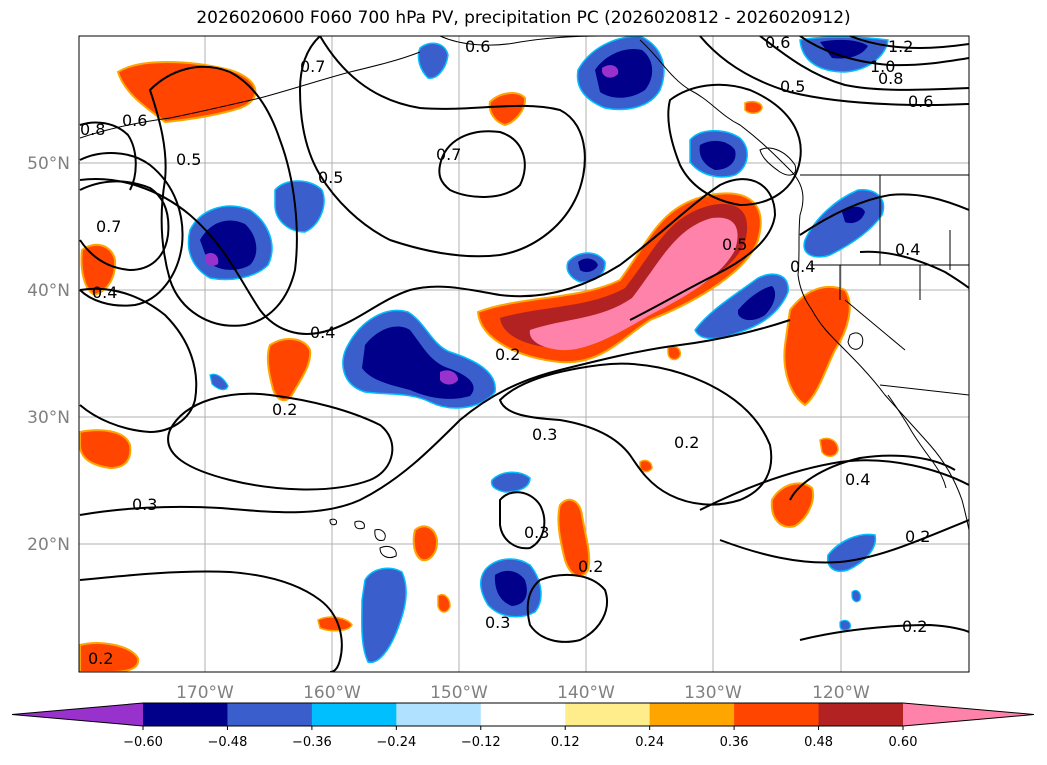 This screenshot has width=1047, height=765. Describe the element at coordinates (510, 482) in the screenshot. I see `precip-neg-25n-145w` at that location.